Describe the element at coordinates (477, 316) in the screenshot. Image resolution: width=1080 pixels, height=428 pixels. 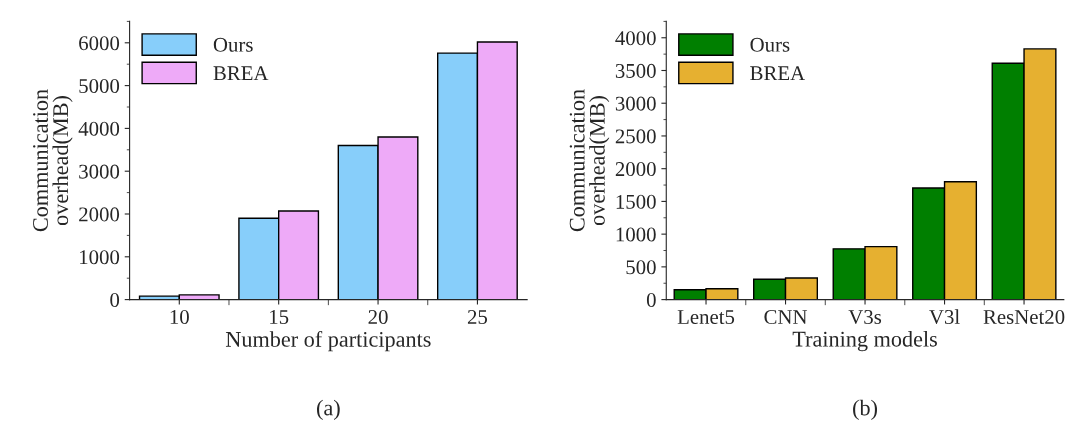
I see `x-tick-label: 25` at that location.